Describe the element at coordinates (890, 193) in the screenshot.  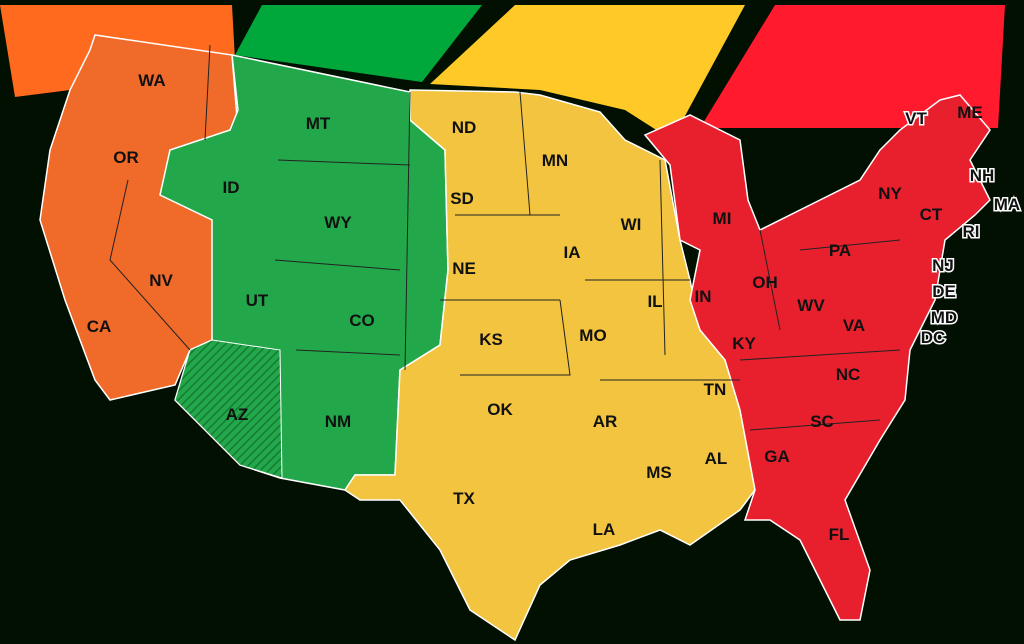
I see `state-label-ny: NY` at that location.